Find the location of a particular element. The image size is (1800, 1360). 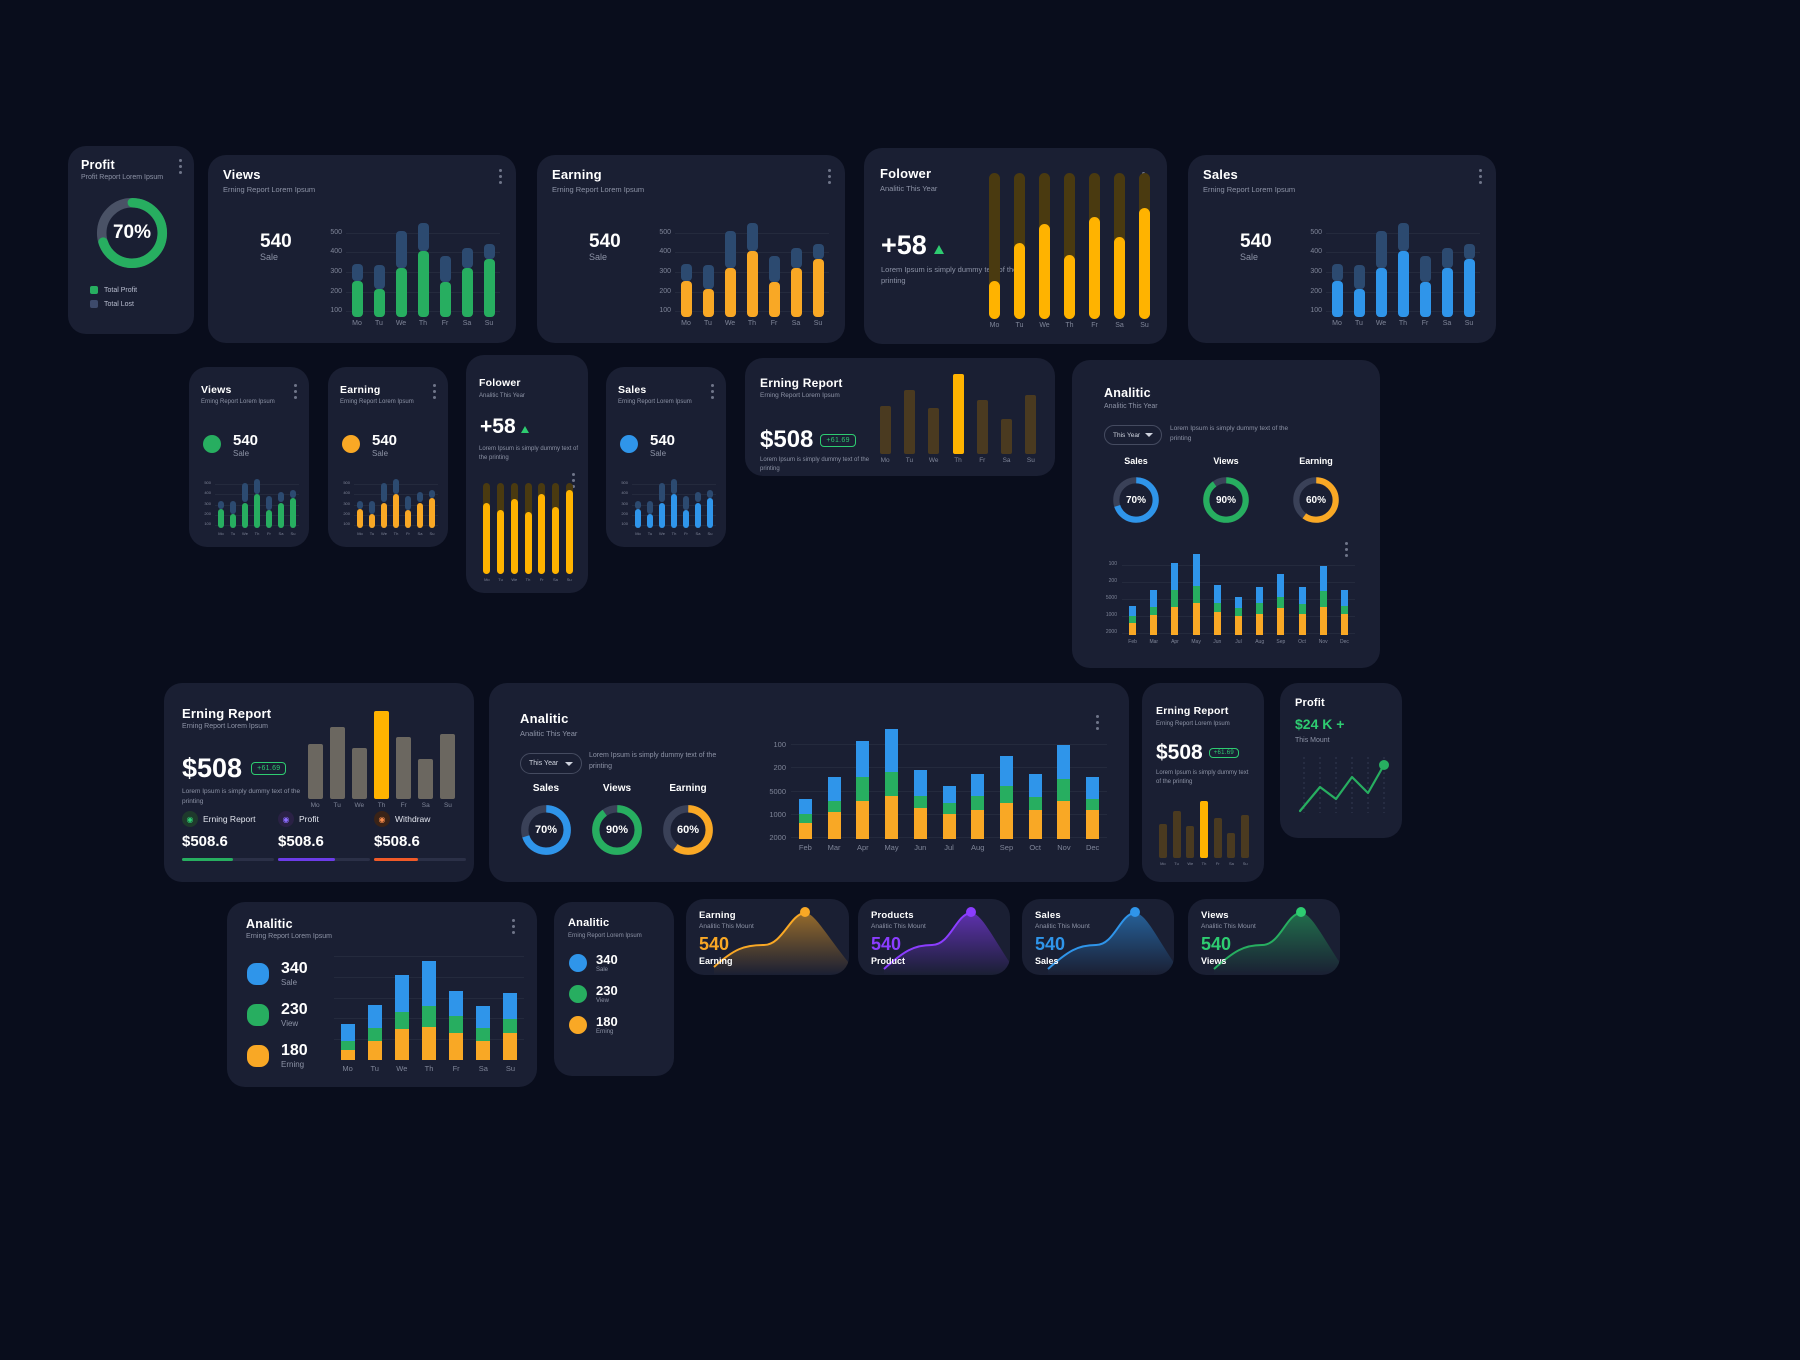

ring-value: 70% is located at coordinates (1135, 500).